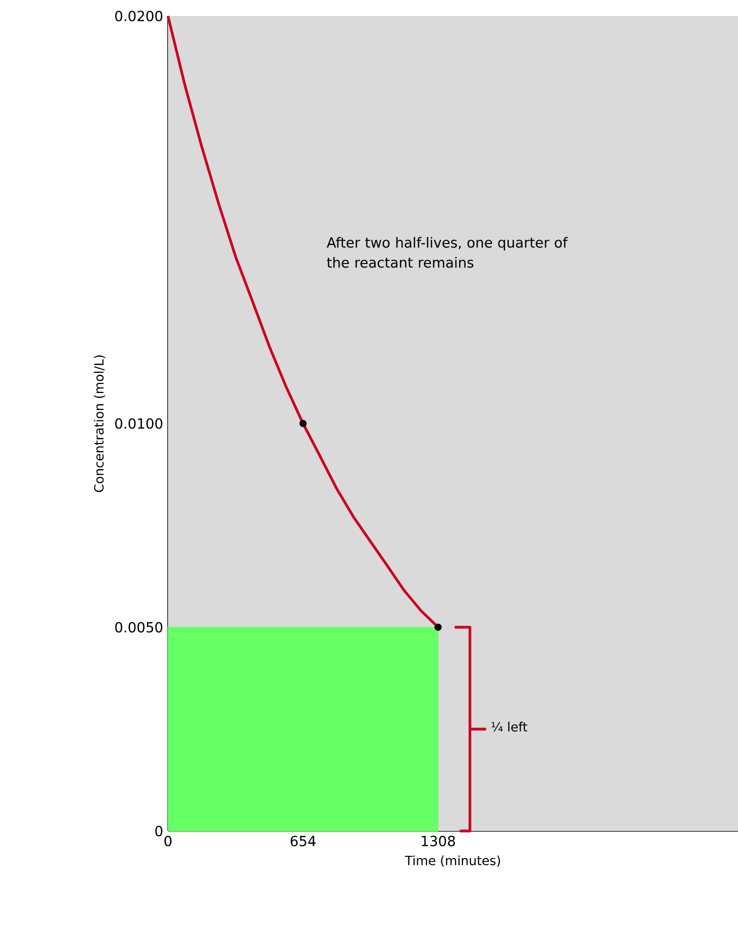 Image resolution: width=738 pixels, height=931 pixels. I want to click on x-tick-label: 1308, so click(438, 841).